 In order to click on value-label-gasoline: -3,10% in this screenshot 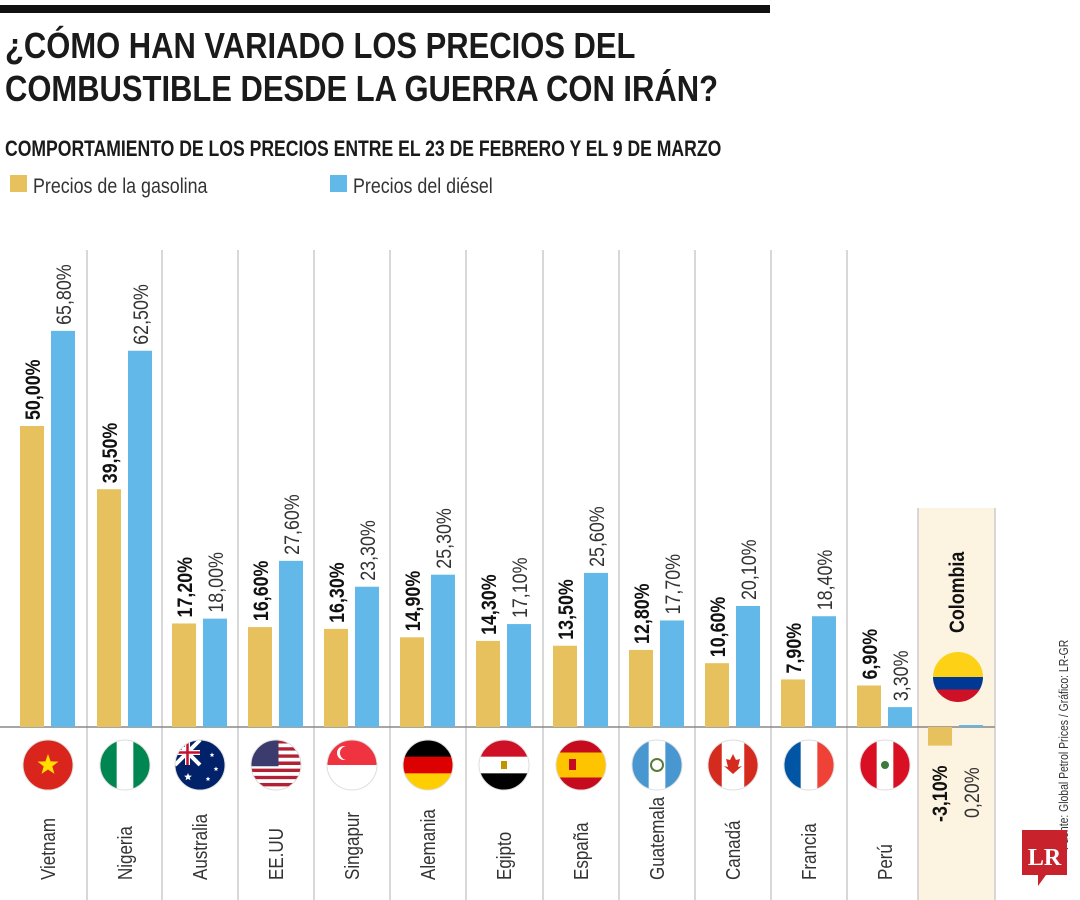, I will do `click(941, 793)`.